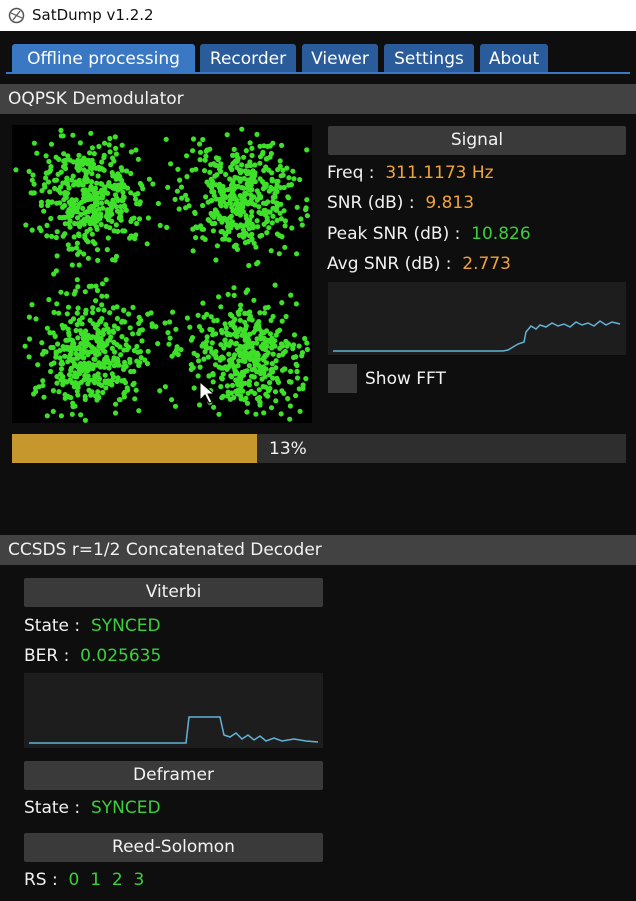 This screenshot has height=901, width=636. I want to click on reed-solomon-header: Reed-Solomon, so click(173, 847).